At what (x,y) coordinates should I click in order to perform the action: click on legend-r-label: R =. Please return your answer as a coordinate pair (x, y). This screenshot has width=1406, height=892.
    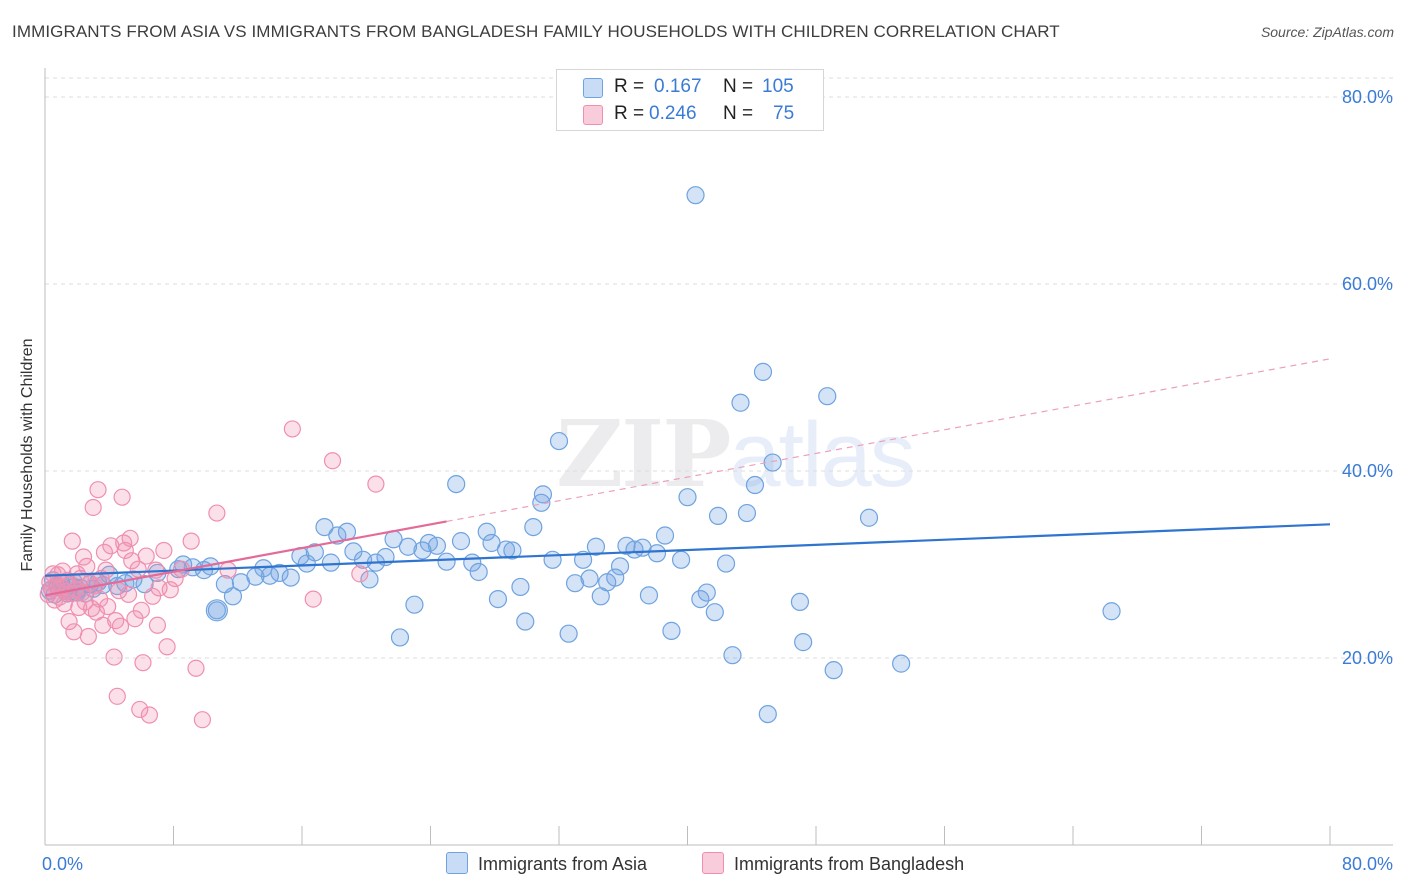
    Looking at the image, I should click on (629, 86).